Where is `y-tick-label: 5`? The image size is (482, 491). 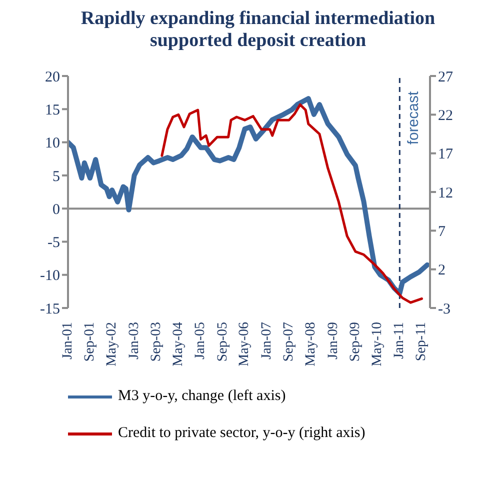
y-tick-label: 5 is located at coordinates (56, 176).